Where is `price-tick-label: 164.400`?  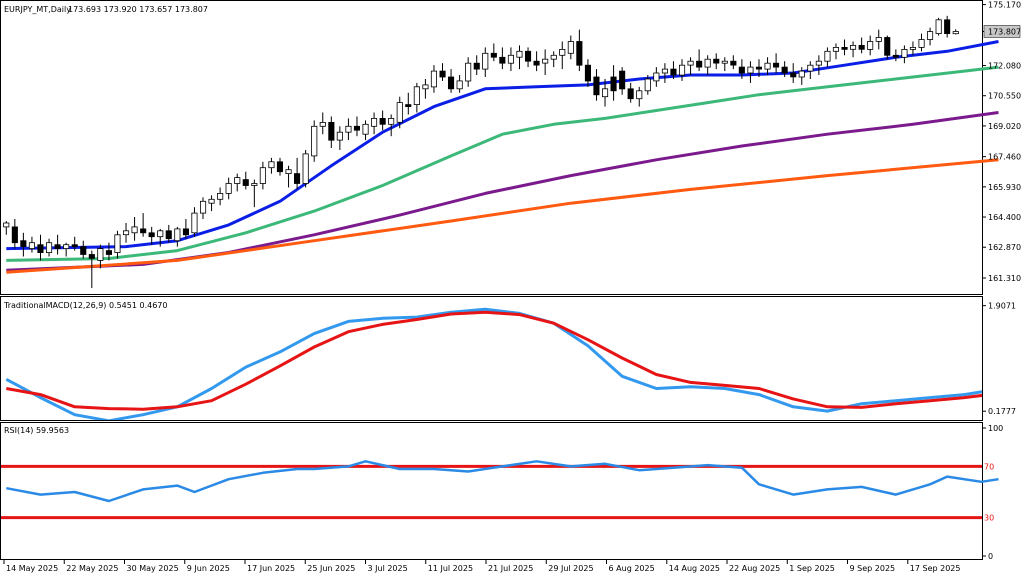
price-tick-label: 164.400 is located at coordinates (1004, 217).